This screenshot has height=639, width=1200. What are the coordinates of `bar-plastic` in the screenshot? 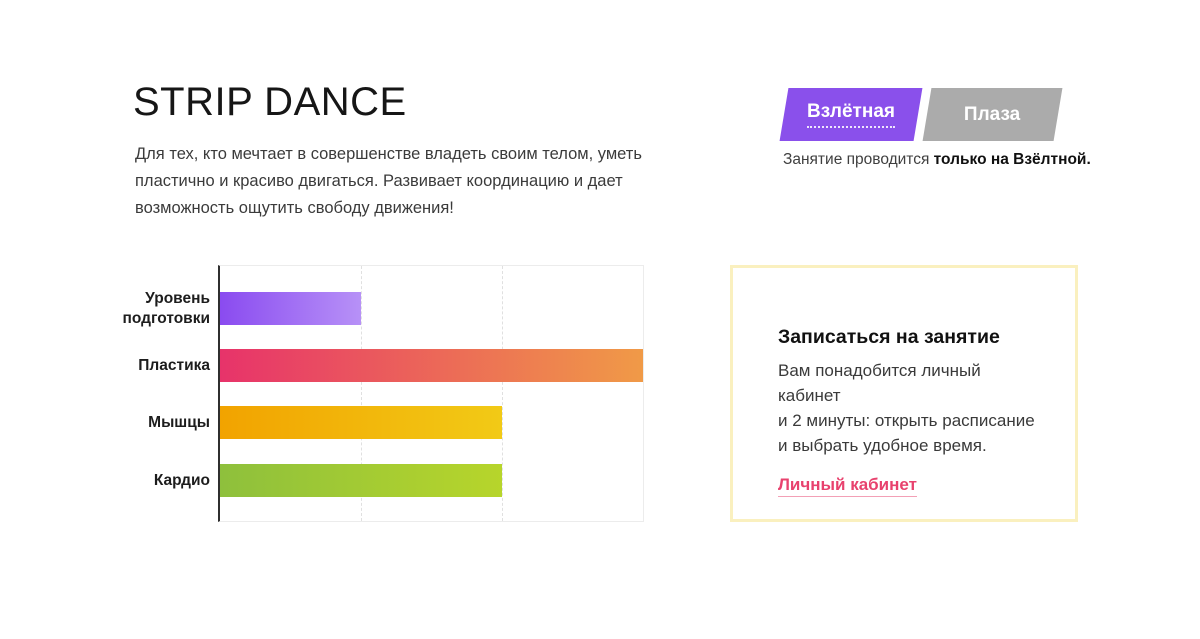 It's located at (431, 365).